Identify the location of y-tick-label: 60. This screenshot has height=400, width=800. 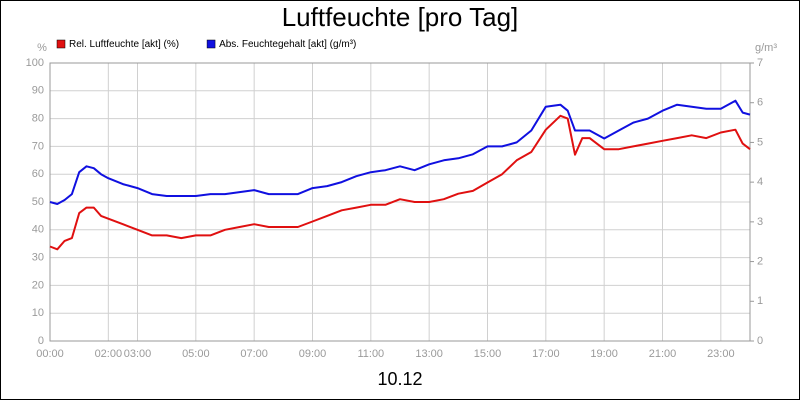
(38, 174).